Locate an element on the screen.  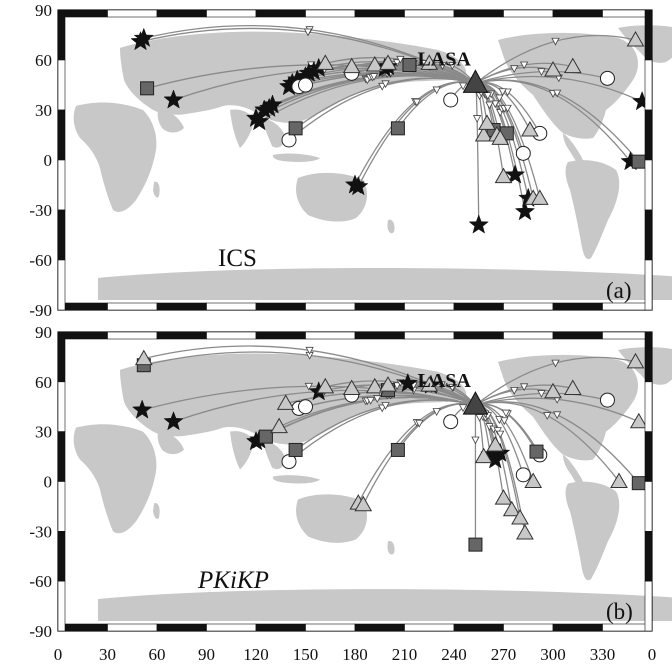
x-tick-label: 270 is located at coordinates (504, 654).